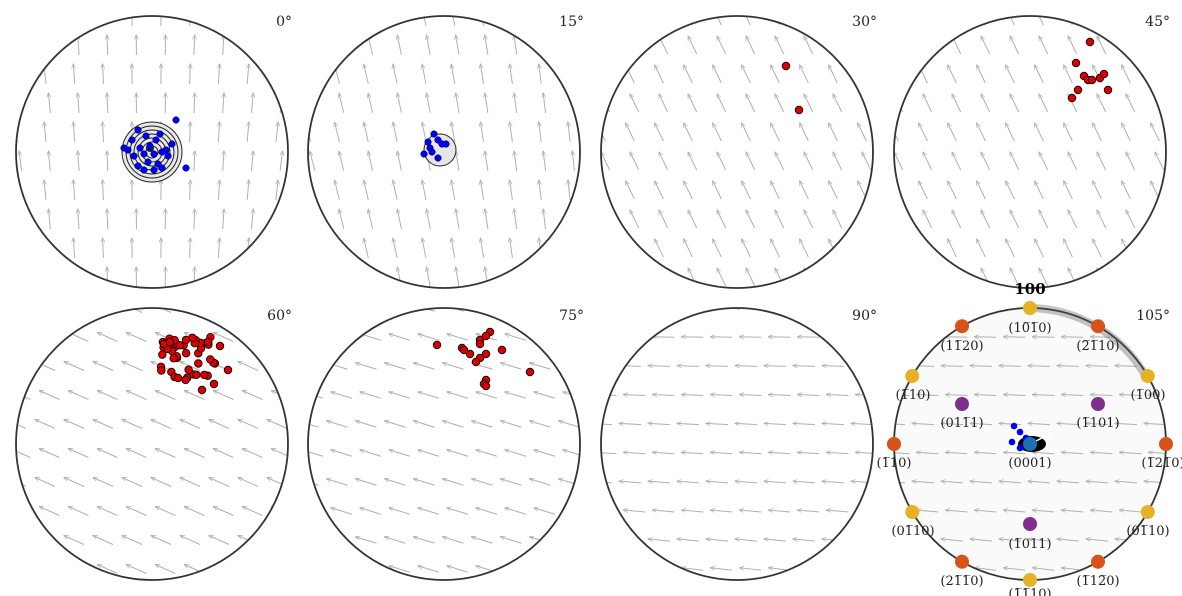  I want to click on panel-angle-label: 45°, so click(1157, 22).